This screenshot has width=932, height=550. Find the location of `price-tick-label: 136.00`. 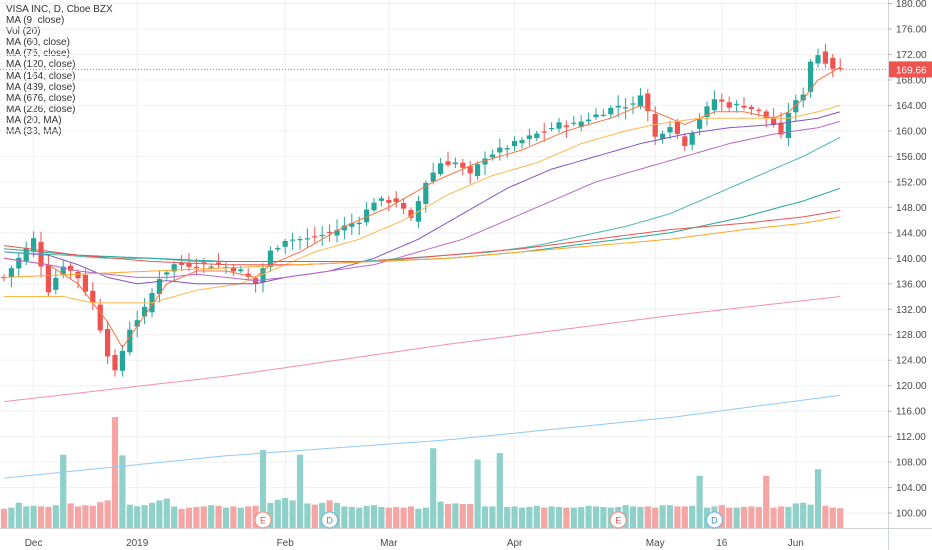

price-tick-label: 136.00 is located at coordinates (911, 284).